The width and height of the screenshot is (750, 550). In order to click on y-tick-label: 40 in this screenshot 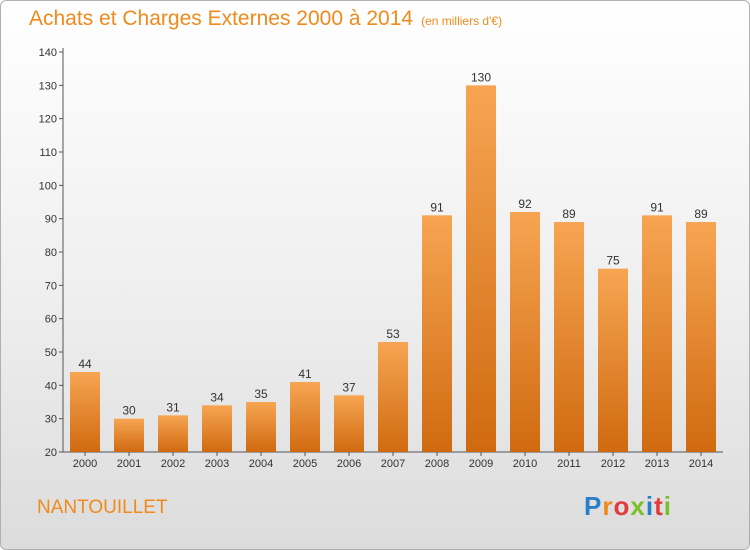, I will do `click(51, 386)`.